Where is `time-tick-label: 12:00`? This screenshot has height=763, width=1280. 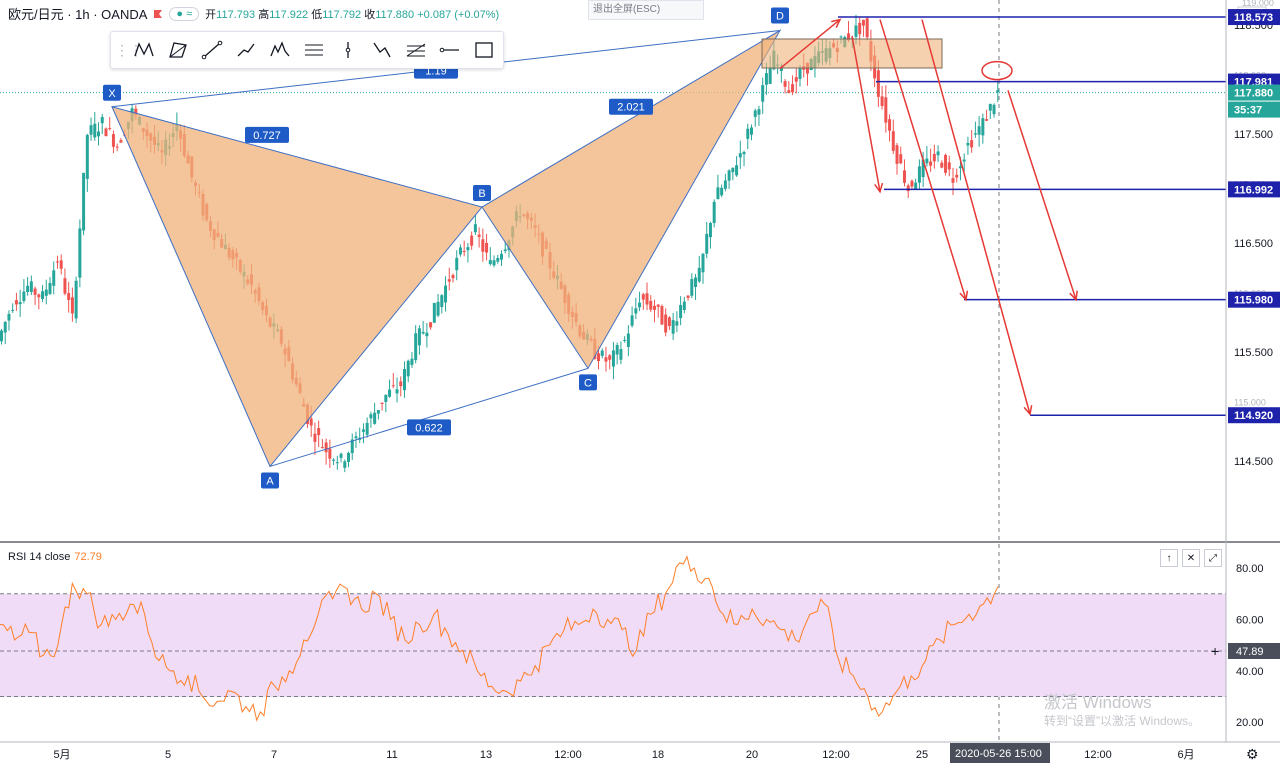
time-tick-label: 12:00 is located at coordinates (568, 755).